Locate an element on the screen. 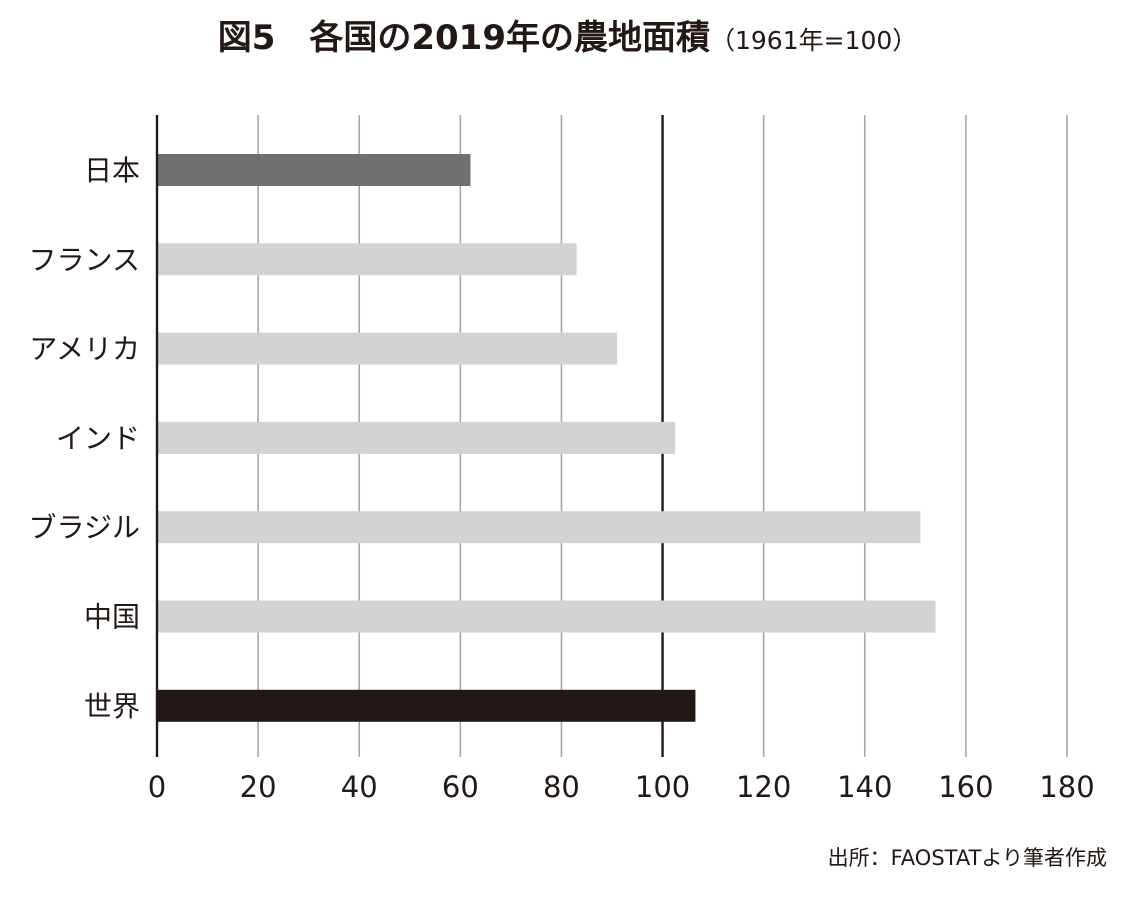 The width and height of the screenshot is (1135, 908). category-label-5: 中国 is located at coordinates (112, 617).